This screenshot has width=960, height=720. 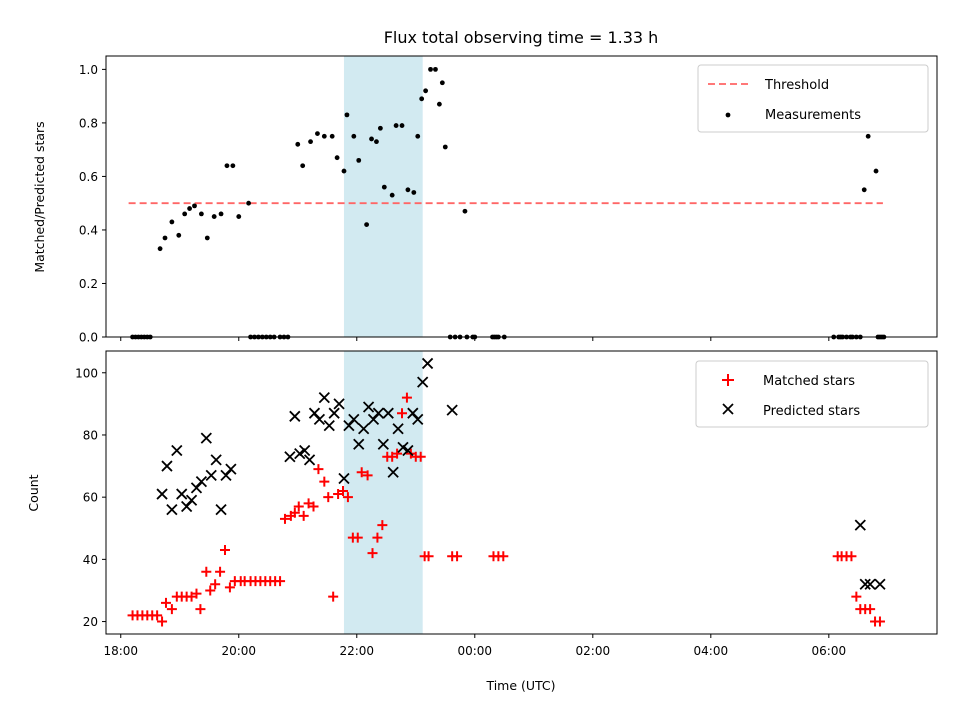 I want to click on x-axis-label: Time (UTC), so click(x=520, y=685).